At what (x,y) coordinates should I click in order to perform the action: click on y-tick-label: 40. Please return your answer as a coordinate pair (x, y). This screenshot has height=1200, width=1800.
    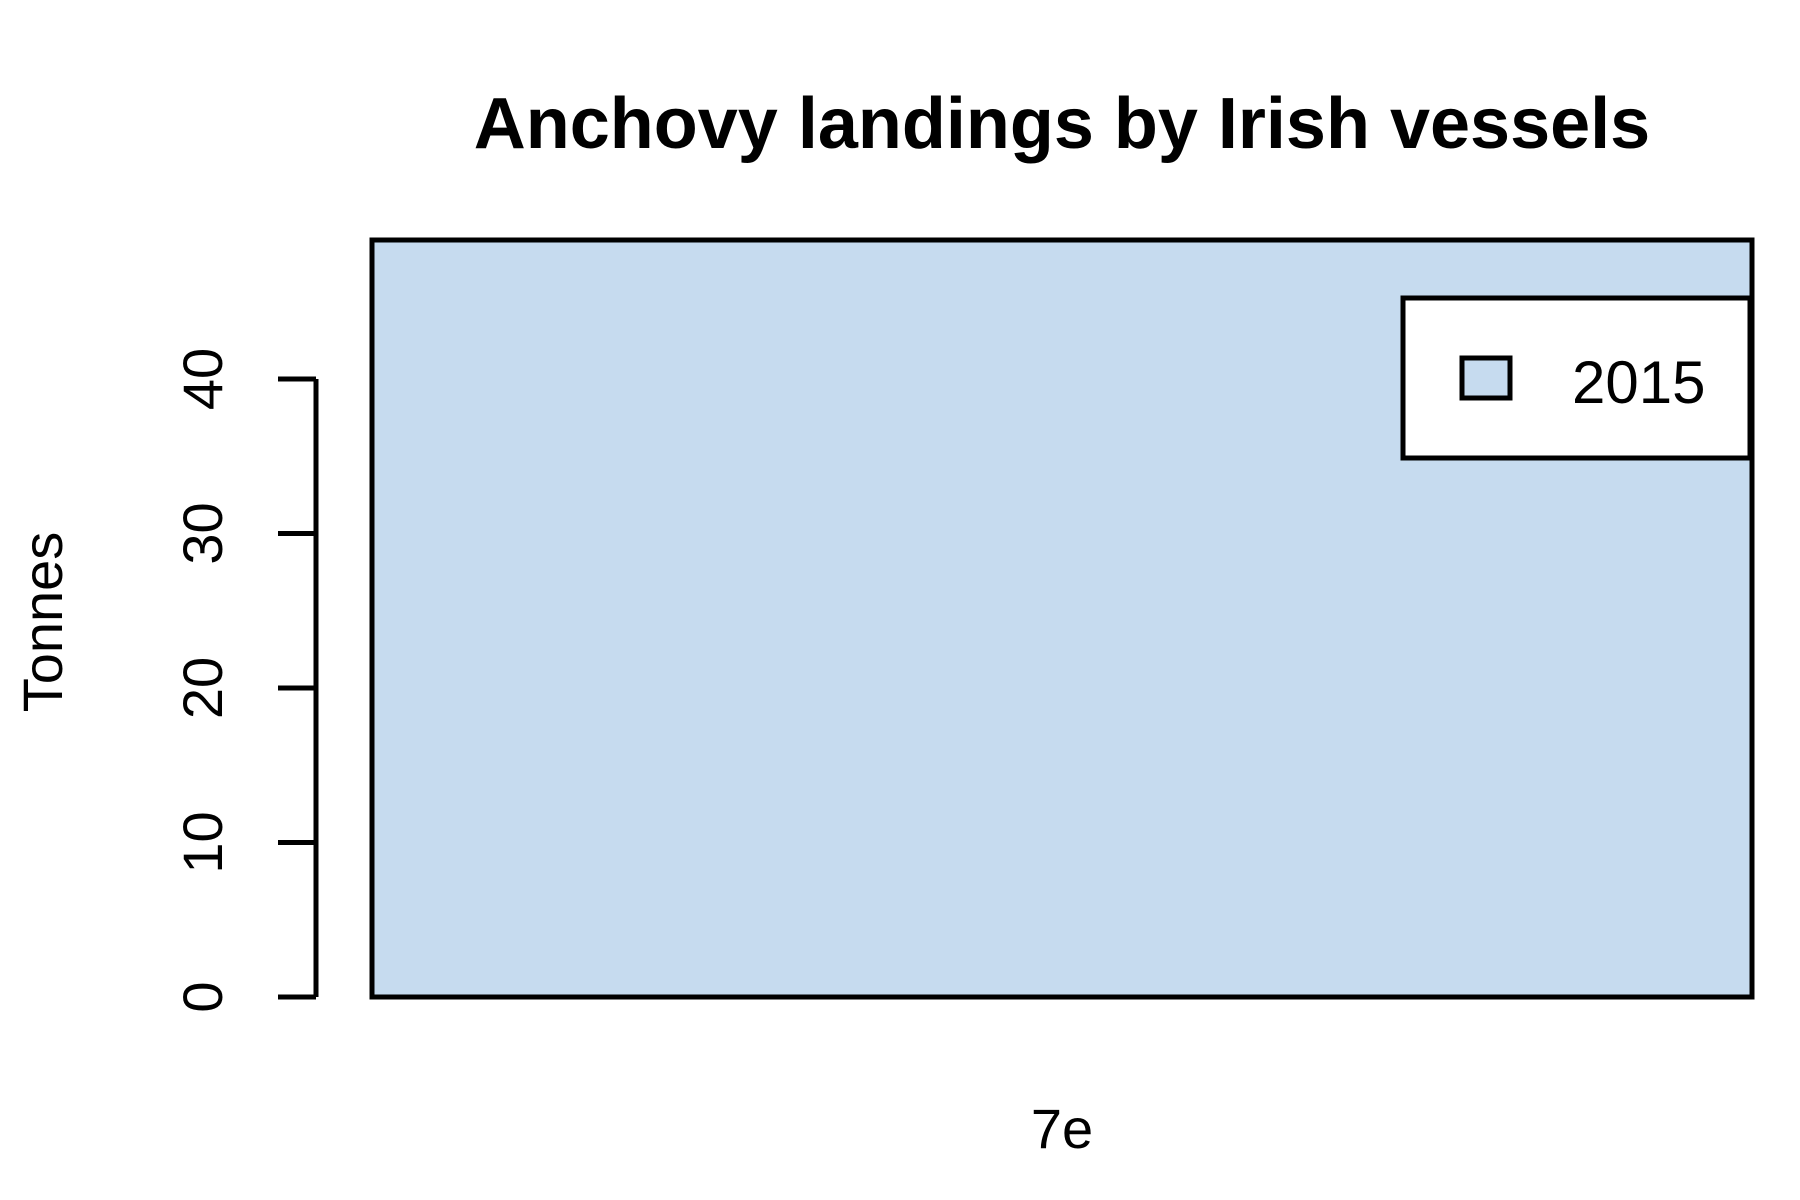
    Looking at the image, I should click on (202, 379).